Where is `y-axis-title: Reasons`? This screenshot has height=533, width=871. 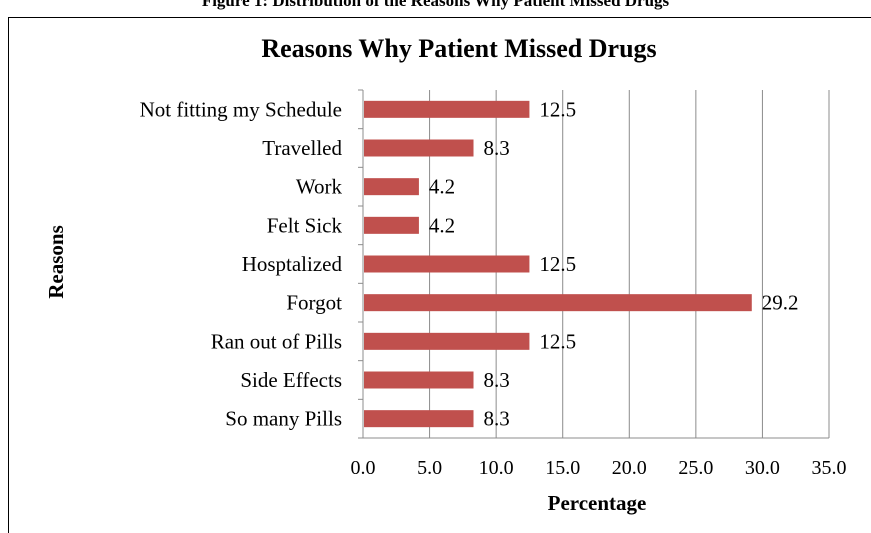
y-axis-title: Reasons is located at coordinates (56, 262).